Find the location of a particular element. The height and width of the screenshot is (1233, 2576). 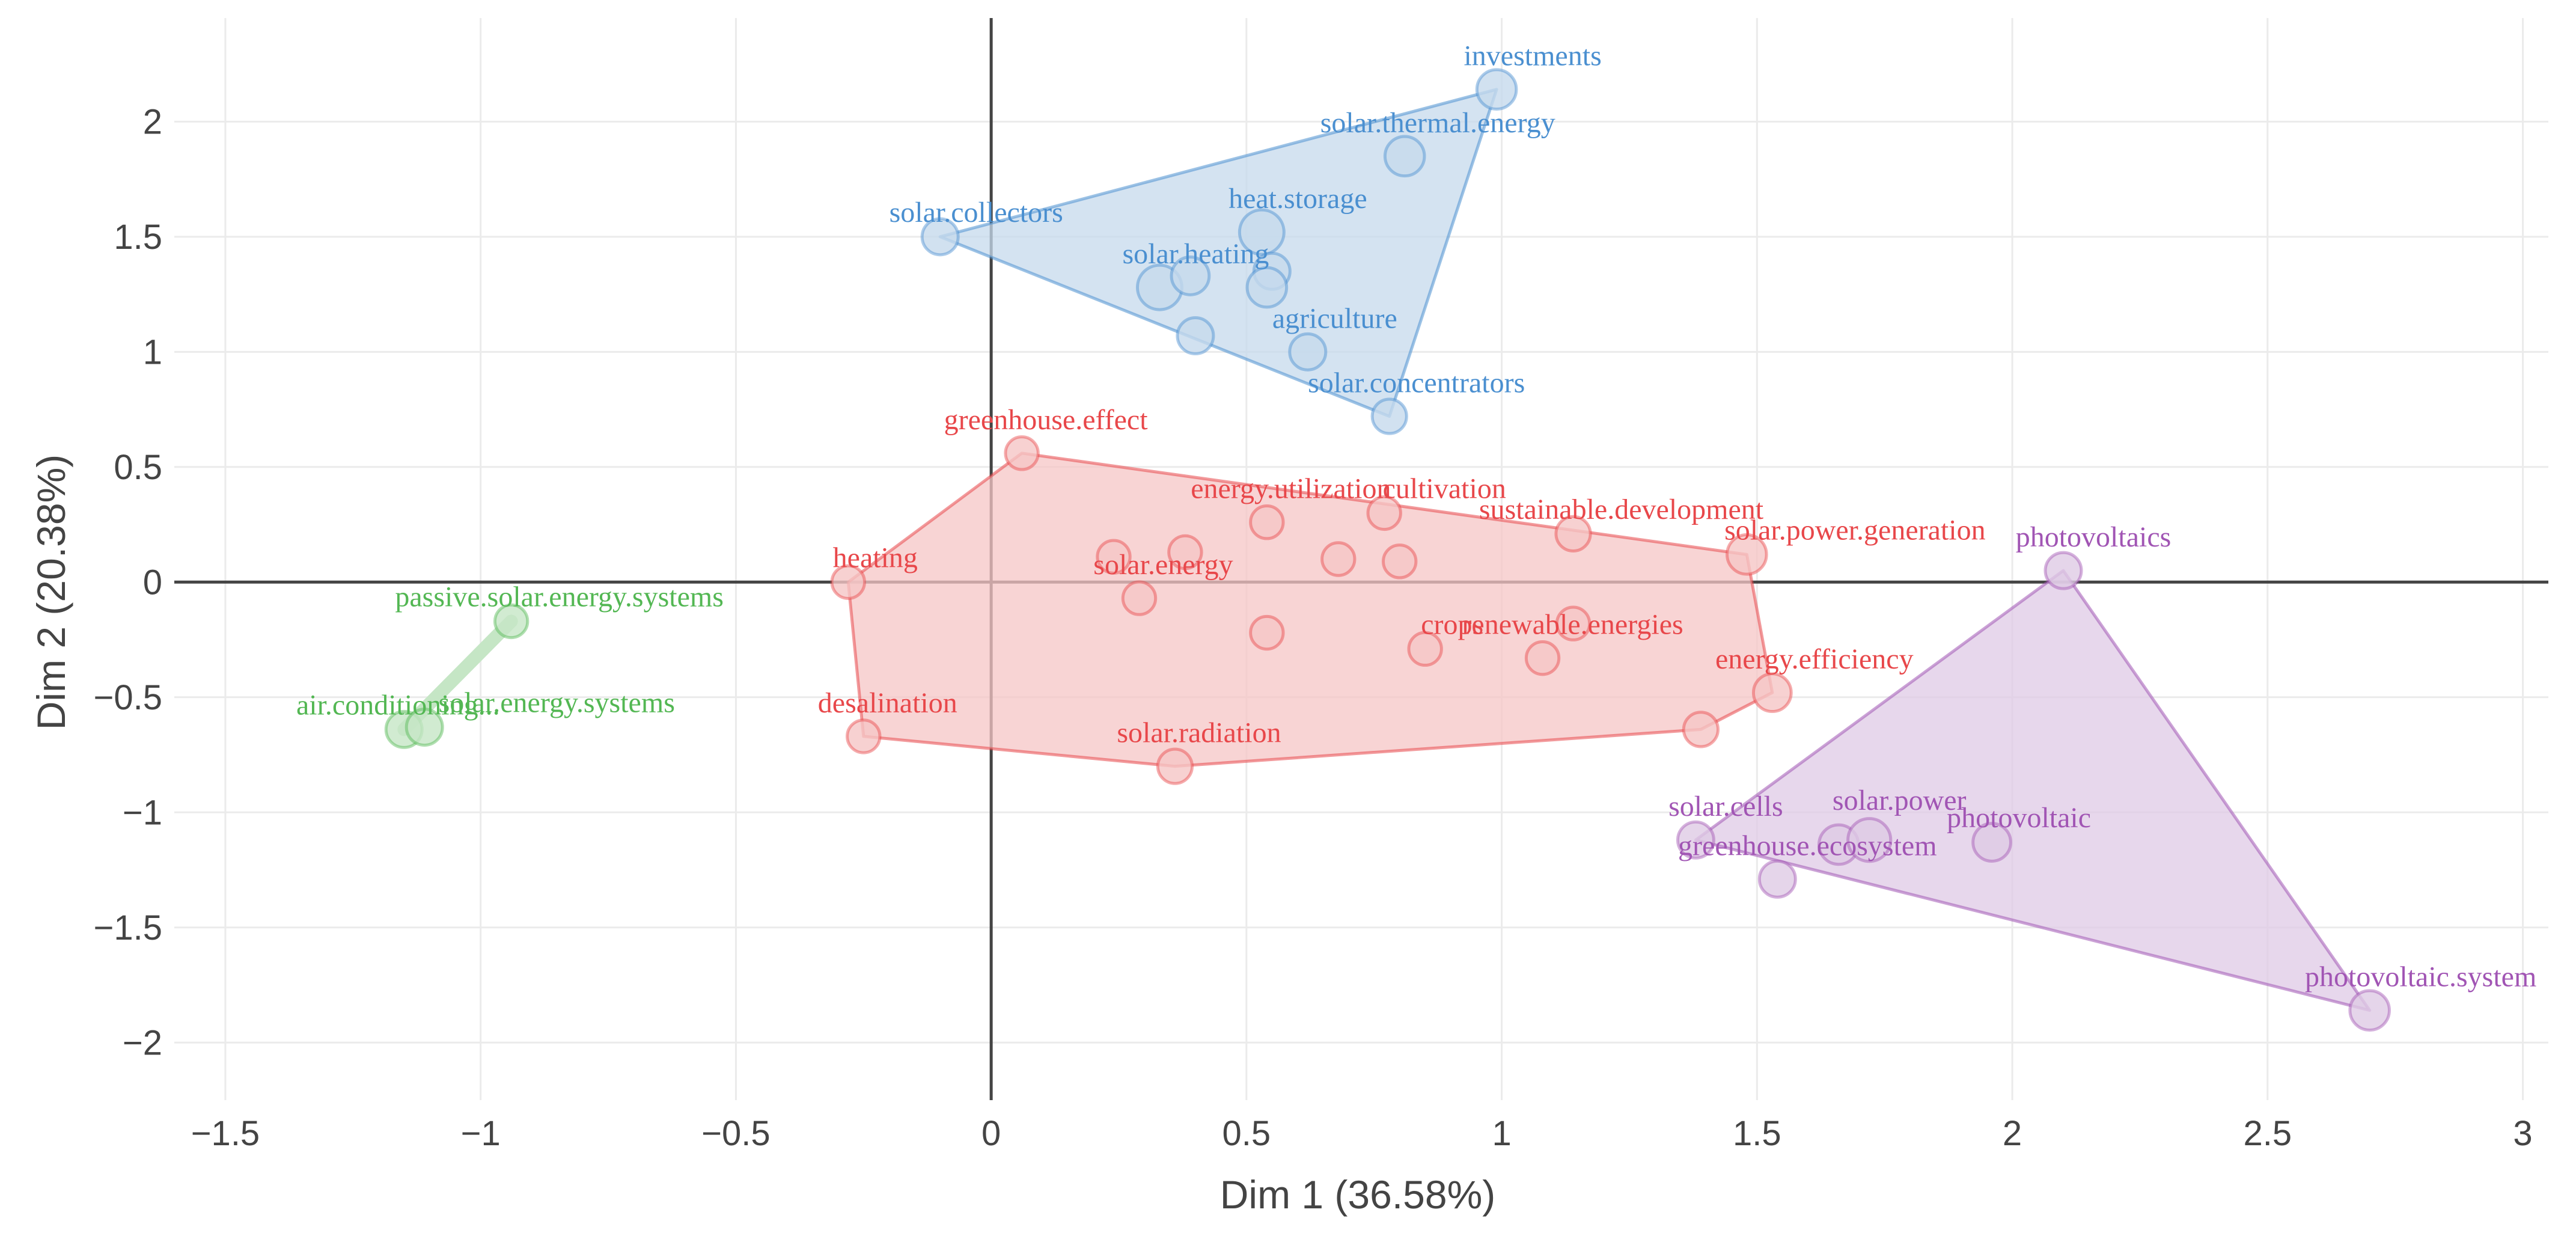

point-label: solar.radiation is located at coordinates (1199, 733).